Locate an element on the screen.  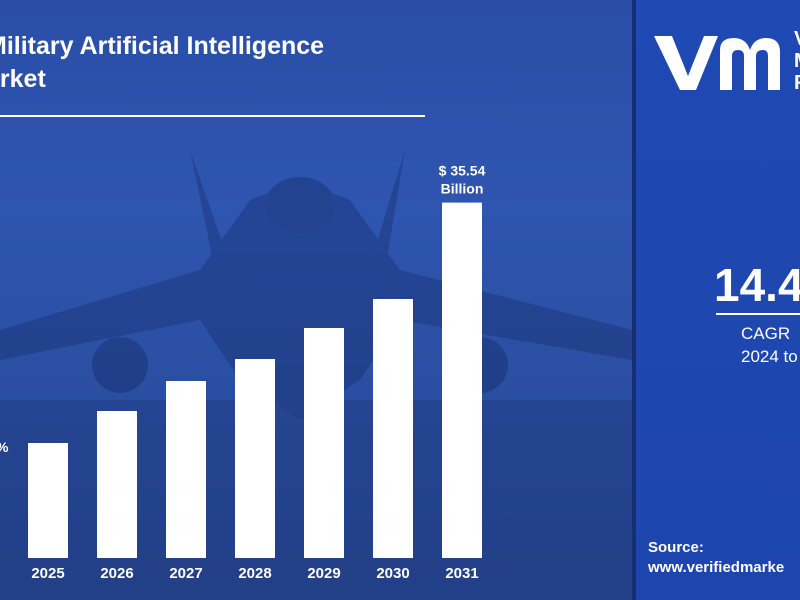
data-label-2031-line-1: $ 35.54 is located at coordinates (462, 171).